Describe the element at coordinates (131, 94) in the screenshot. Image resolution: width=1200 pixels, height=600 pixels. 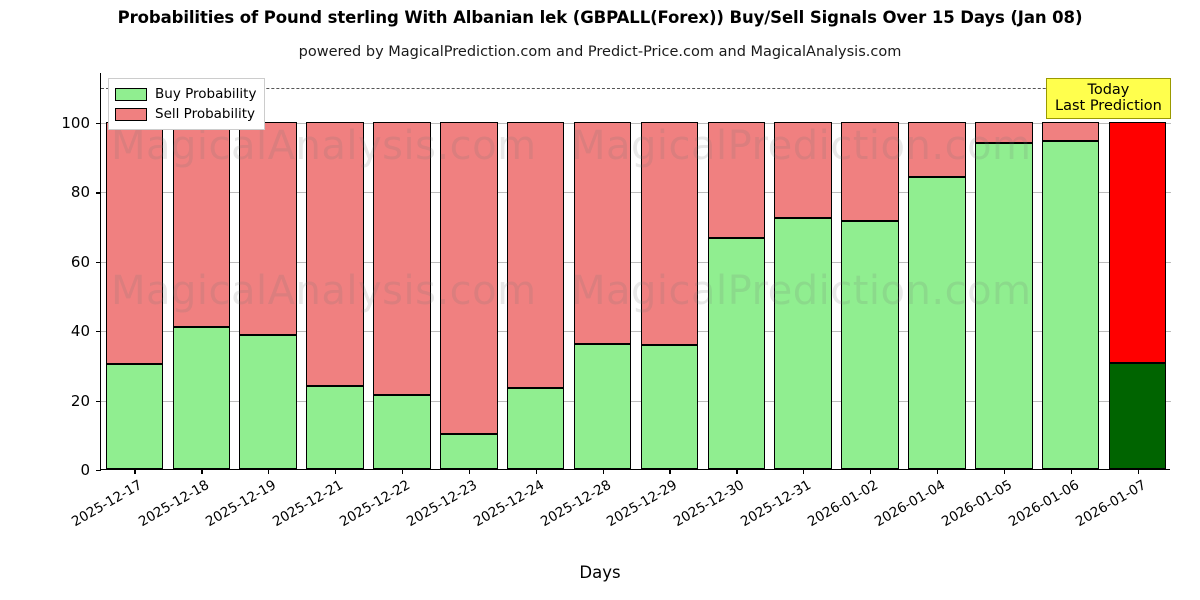
I see `legend-swatch-buy` at that location.